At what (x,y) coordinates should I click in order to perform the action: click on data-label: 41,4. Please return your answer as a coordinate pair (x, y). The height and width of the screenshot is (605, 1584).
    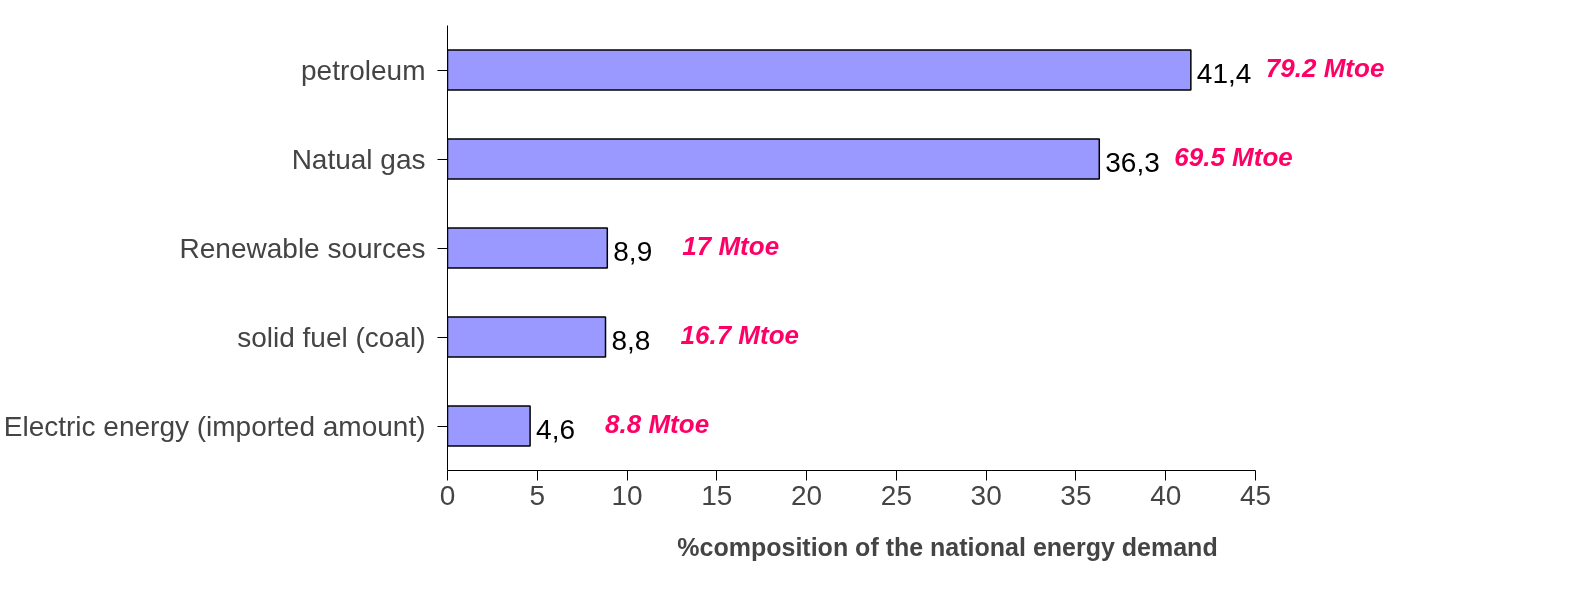
    Looking at the image, I should click on (1224, 73).